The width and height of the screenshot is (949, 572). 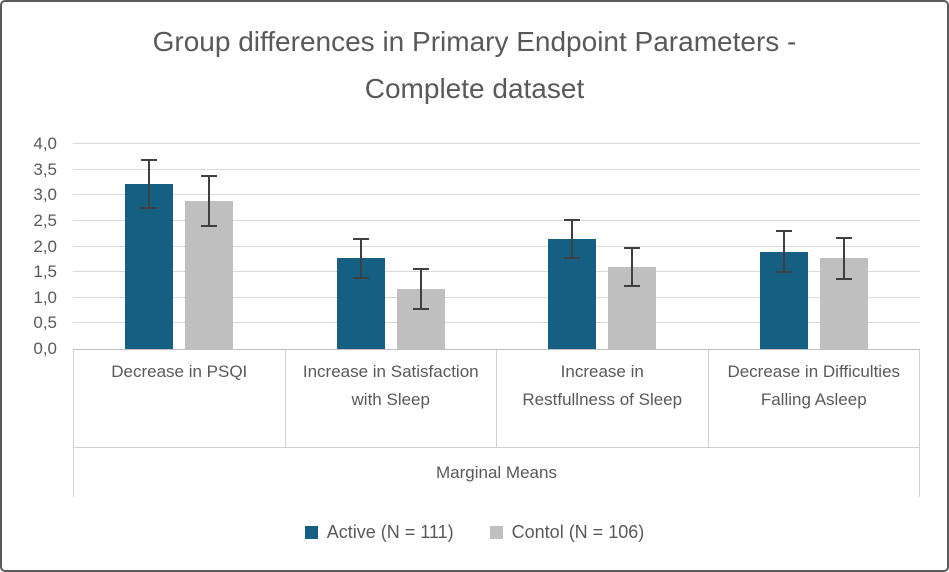 What do you see at coordinates (390, 531) in the screenshot?
I see `legend-label-active: Active (N = 111)` at bounding box center [390, 531].